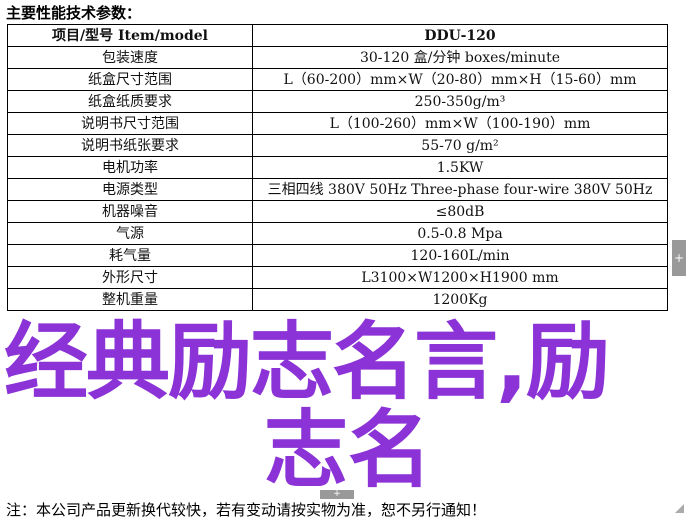 The width and height of the screenshot is (698, 524). What do you see at coordinates (460, 35) in the screenshot?
I see `header-model: DDU-120` at bounding box center [460, 35].